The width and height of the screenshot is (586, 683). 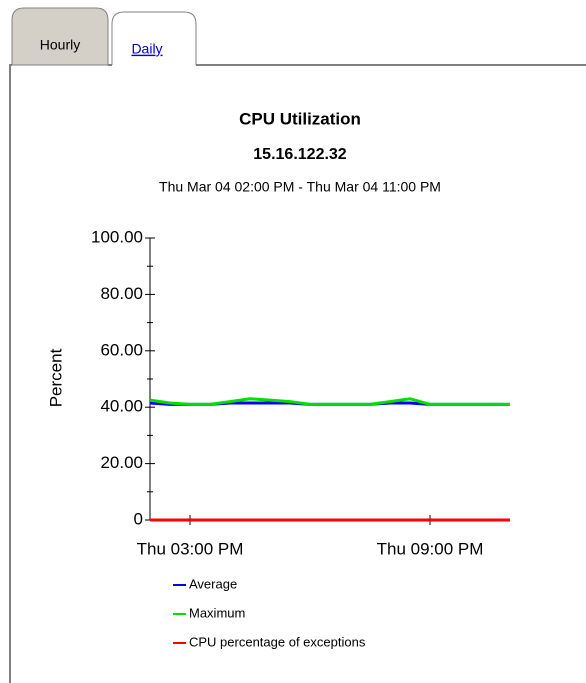 I want to click on tab-inactive, so click(x=154, y=38).